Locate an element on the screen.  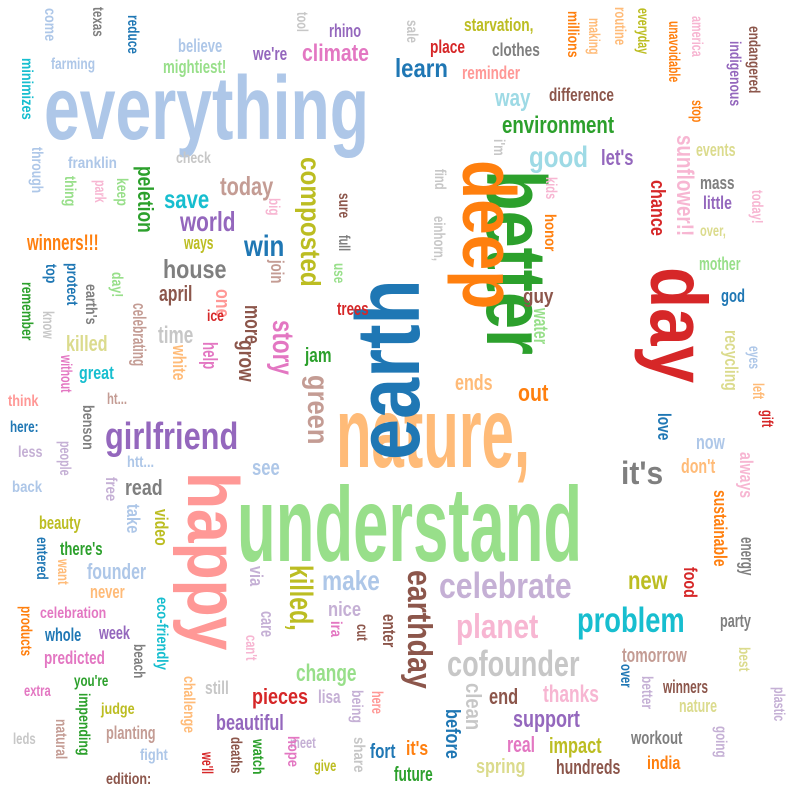
word-hundreds: hundreds is located at coordinates (588, 768).